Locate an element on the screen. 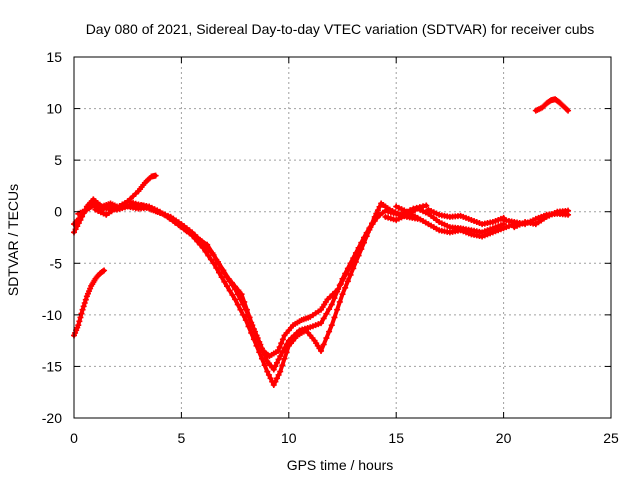  series-arc-evening-a is located at coordinates (444, 220).